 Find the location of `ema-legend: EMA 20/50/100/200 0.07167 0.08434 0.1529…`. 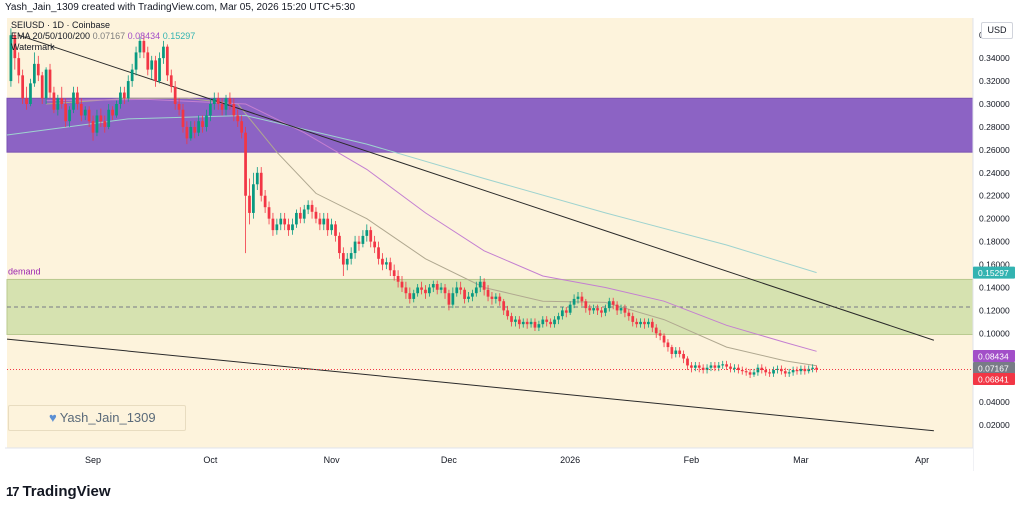

ema-legend: EMA 20/50/100/200 0.07167 0.08434 0.1529… is located at coordinates (103, 36).